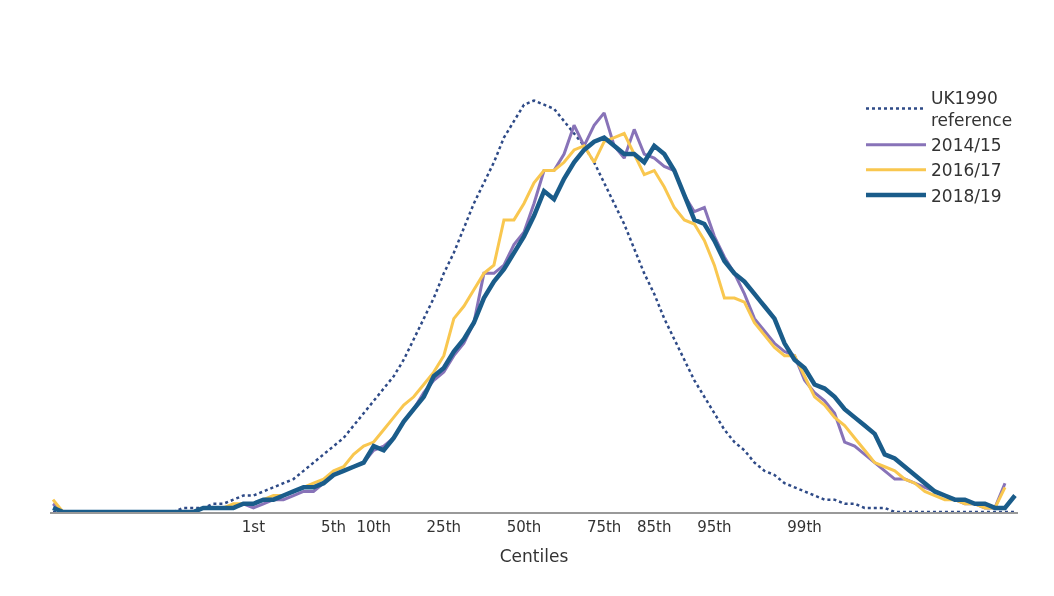 The image size is (1054, 596). Describe the element at coordinates (373, 527) in the screenshot. I see `x-tick-label: 10th` at that location.